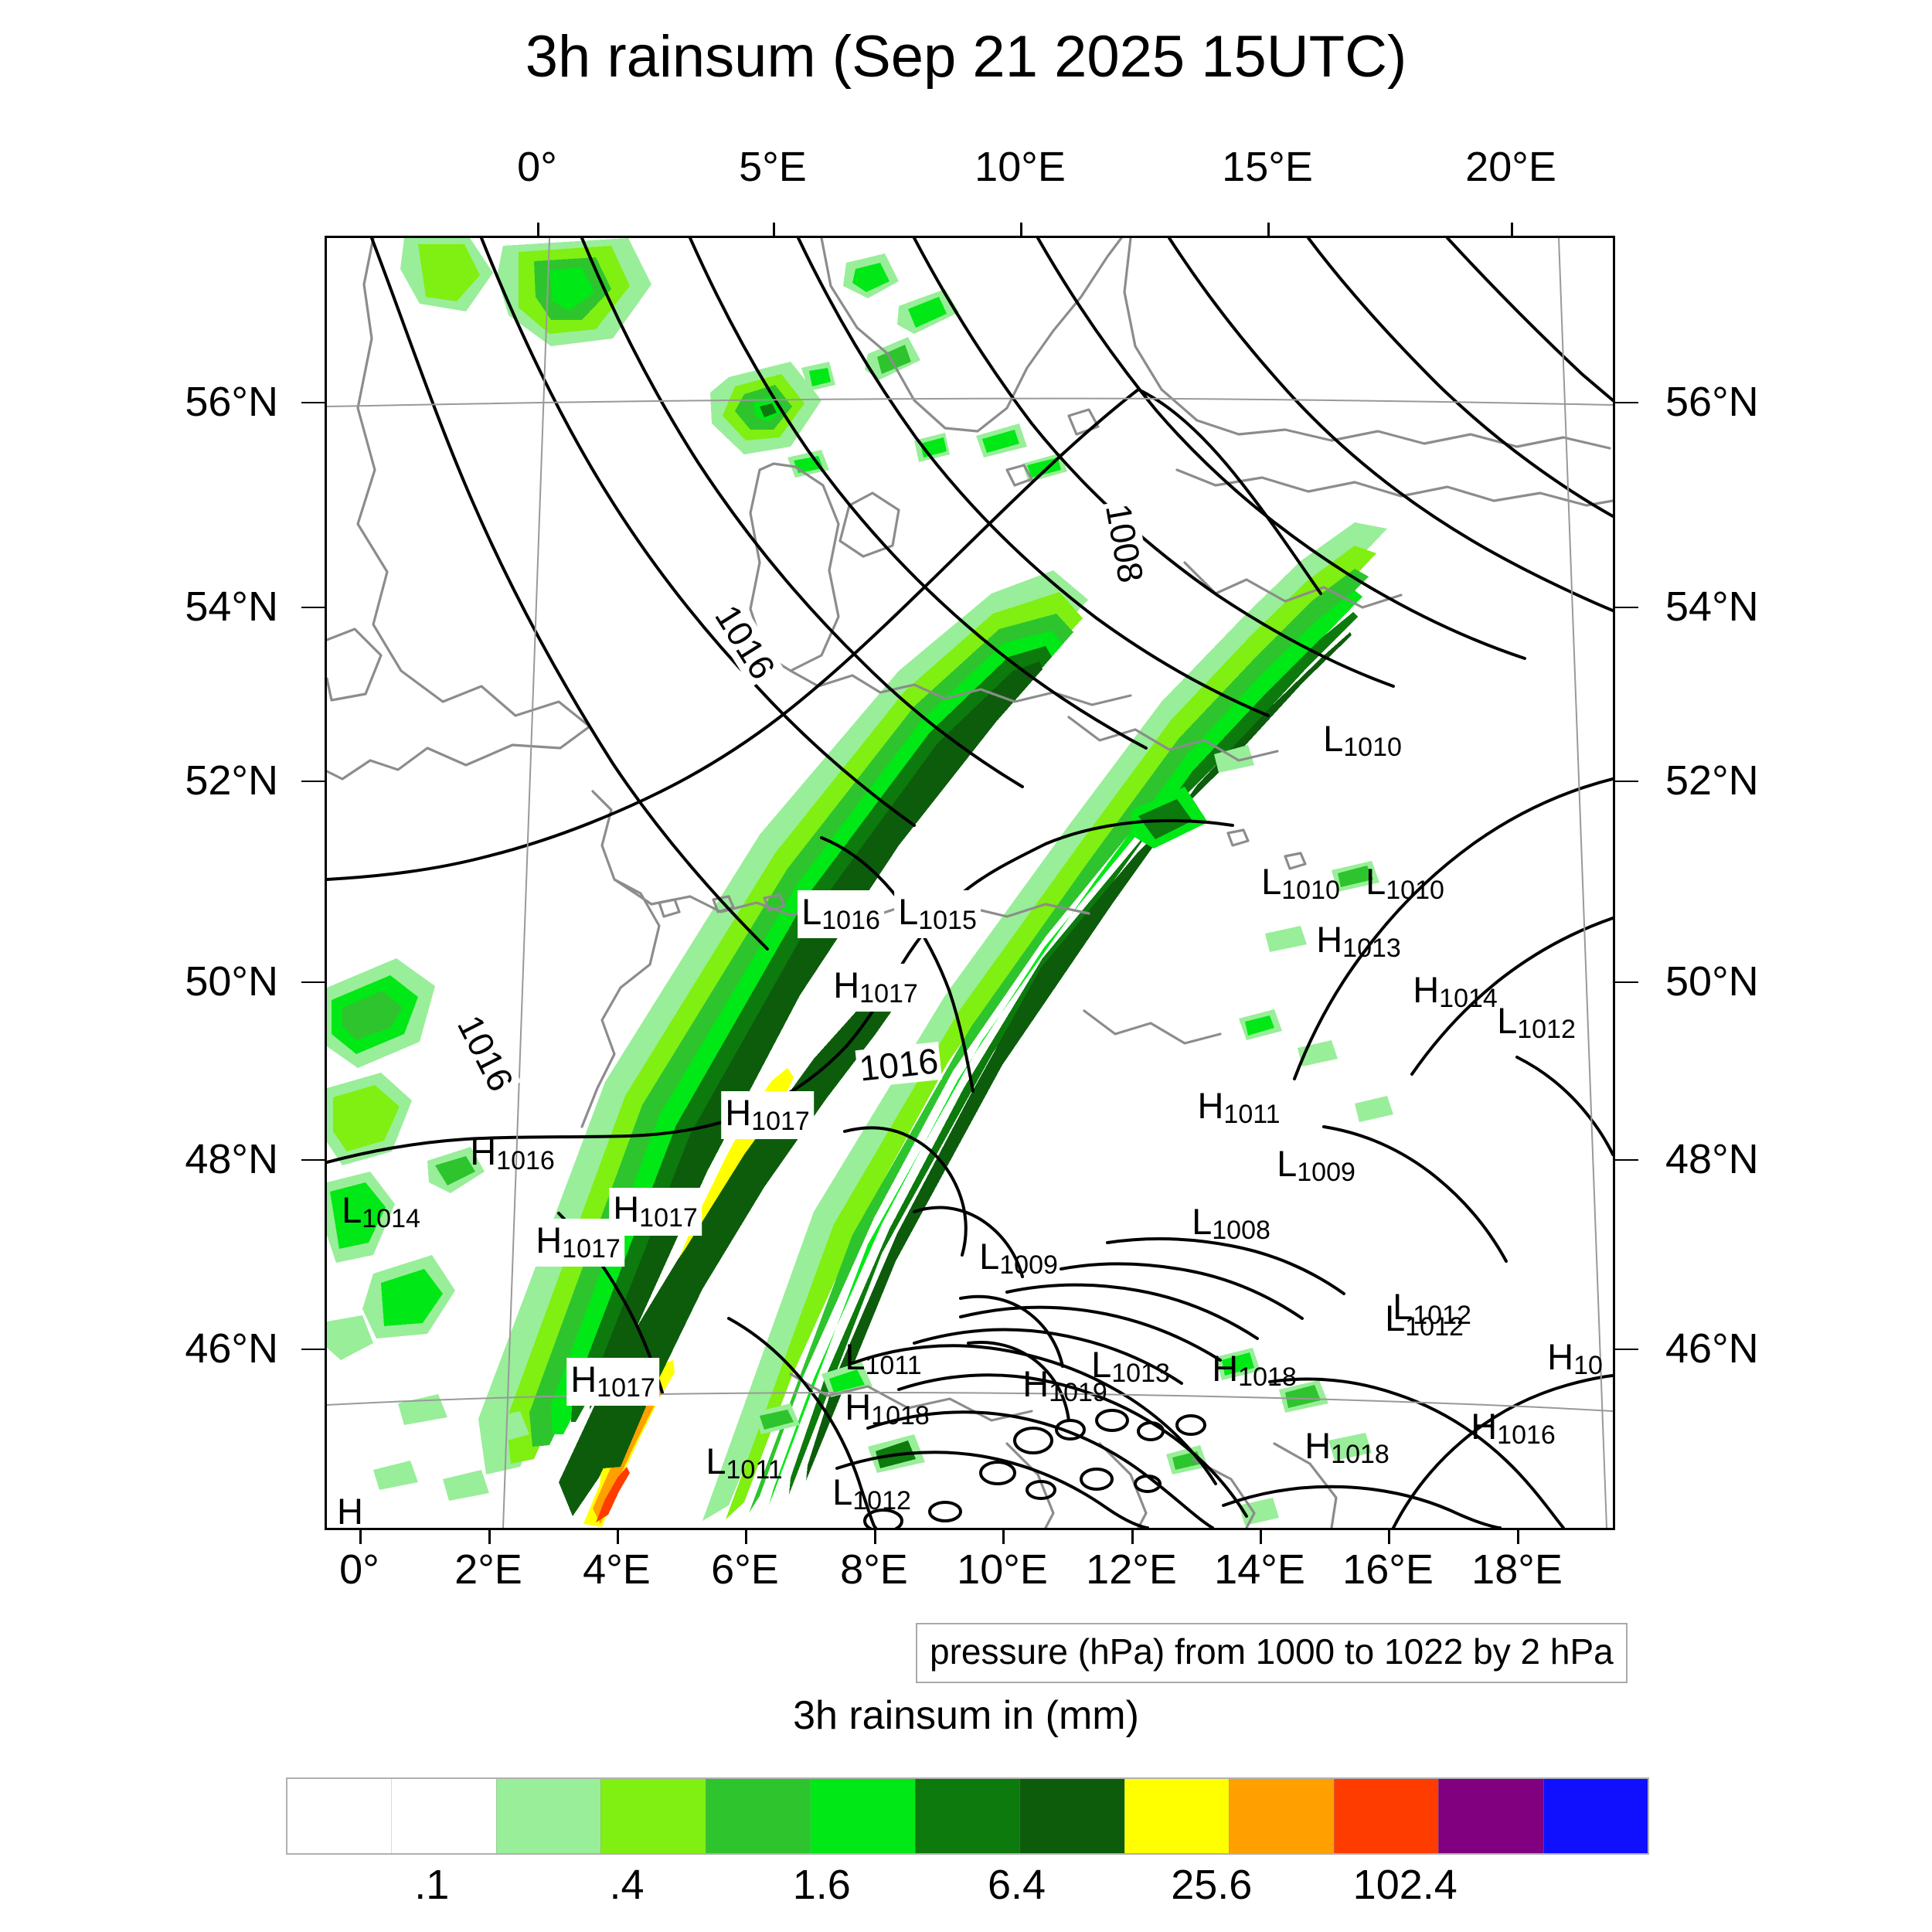 This screenshot has height=1932, width=1932. I want to click on center-L1013: L1013, so click(1130, 1366).